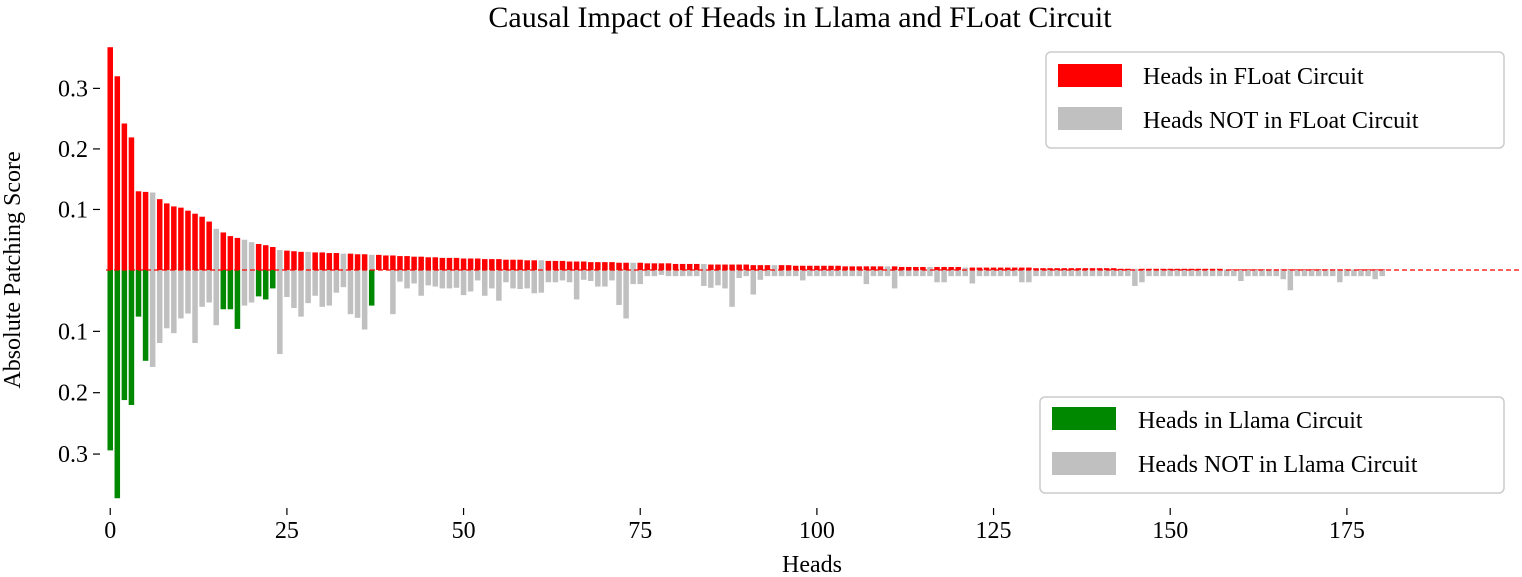 The image size is (1522, 577). Describe the element at coordinates (812, 564) in the screenshot. I see `x-axis-label: Heads` at that location.